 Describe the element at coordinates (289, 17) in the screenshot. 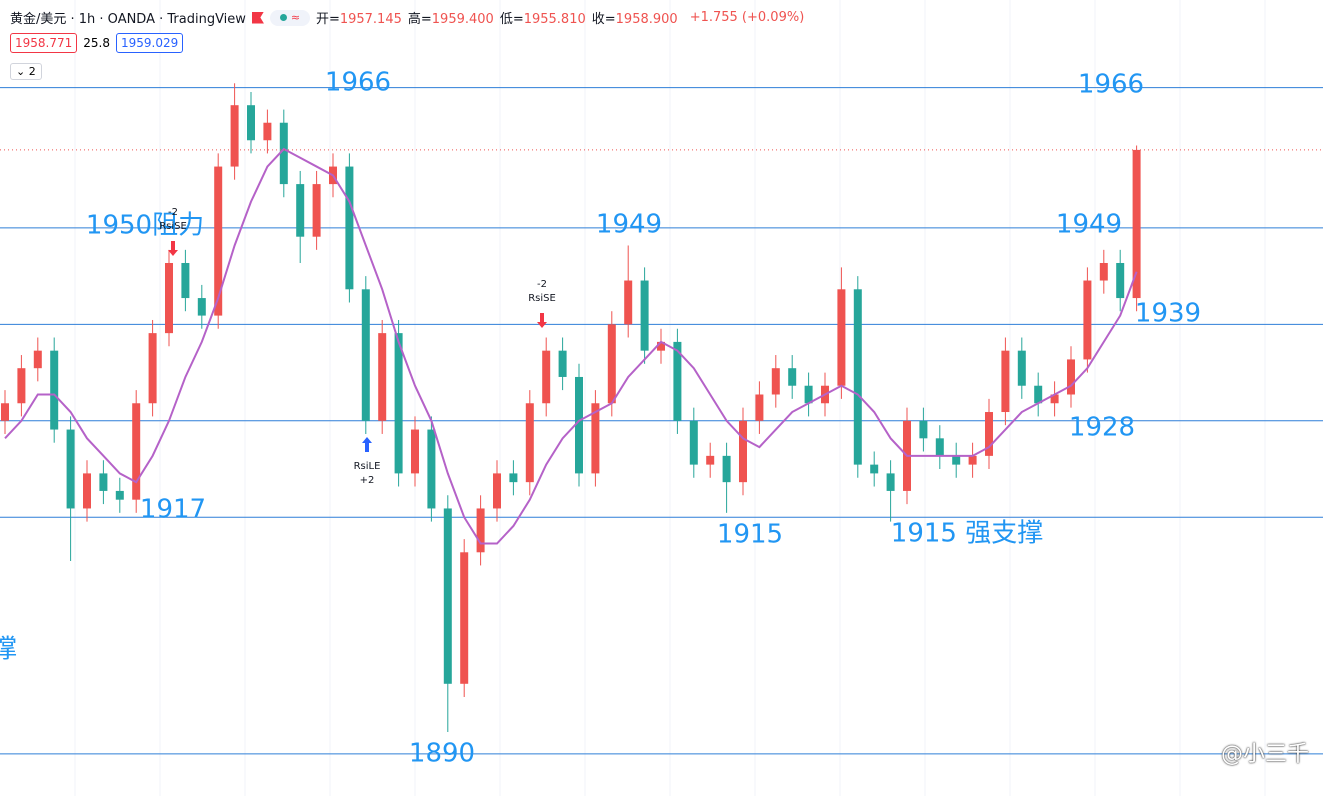

I see `status-pill: ≈` at that location.